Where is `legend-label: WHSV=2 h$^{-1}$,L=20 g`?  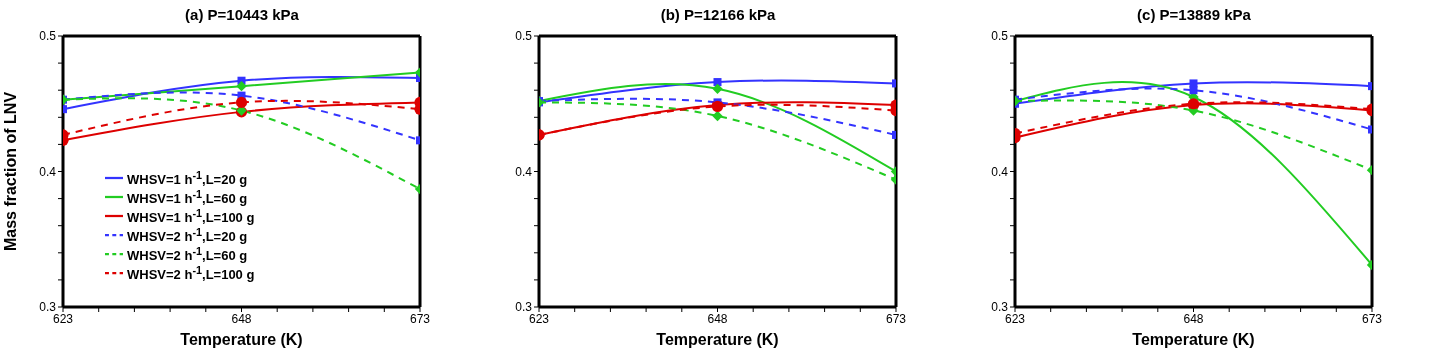
legend-label: WHSV=2 h$^{-1}$,L=20 g is located at coordinates (187, 234).